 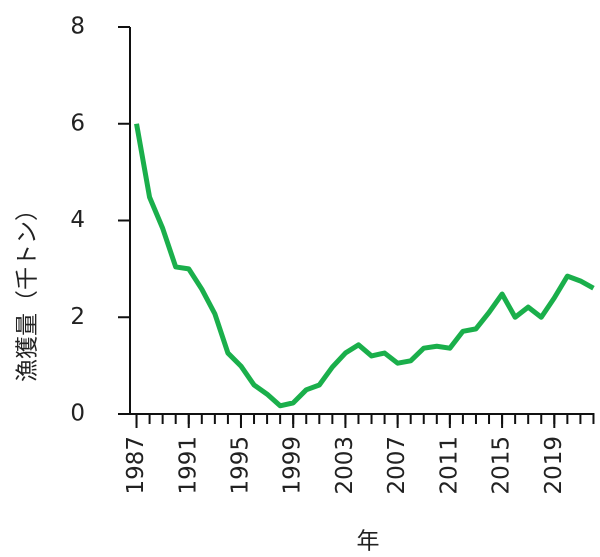 I want to click on y-tick-label: 6, so click(x=77, y=123).